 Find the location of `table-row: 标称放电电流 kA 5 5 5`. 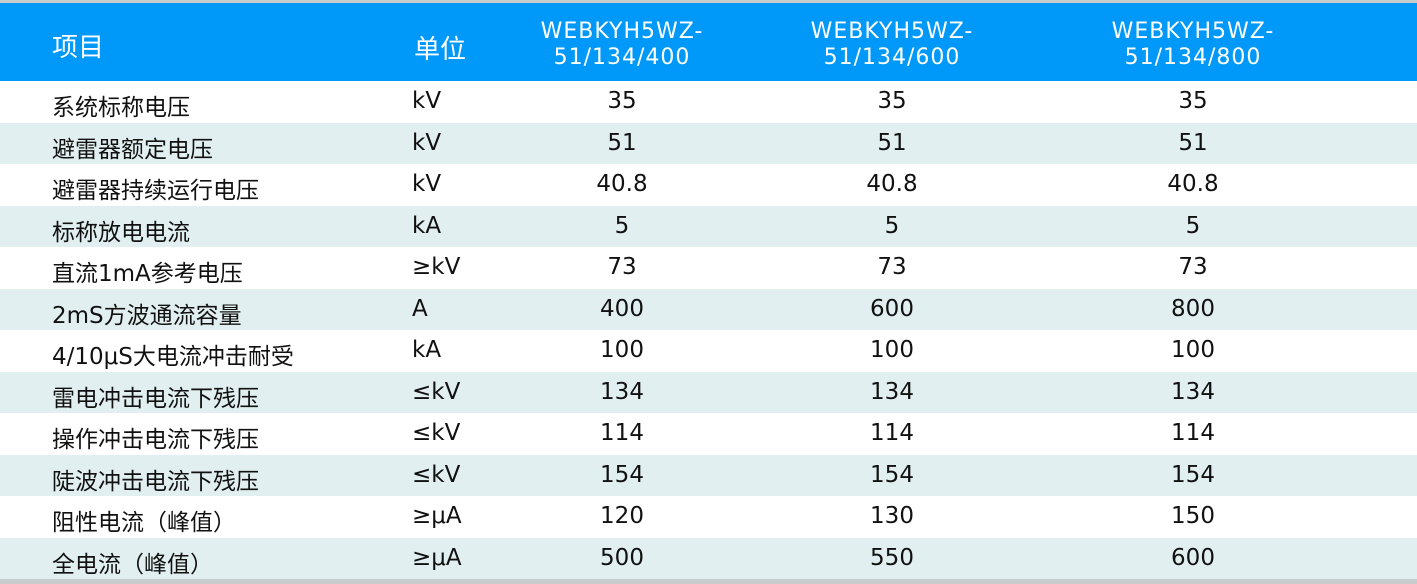

table-row: 标称放电电流 kA 5 5 5 is located at coordinates (708, 226).